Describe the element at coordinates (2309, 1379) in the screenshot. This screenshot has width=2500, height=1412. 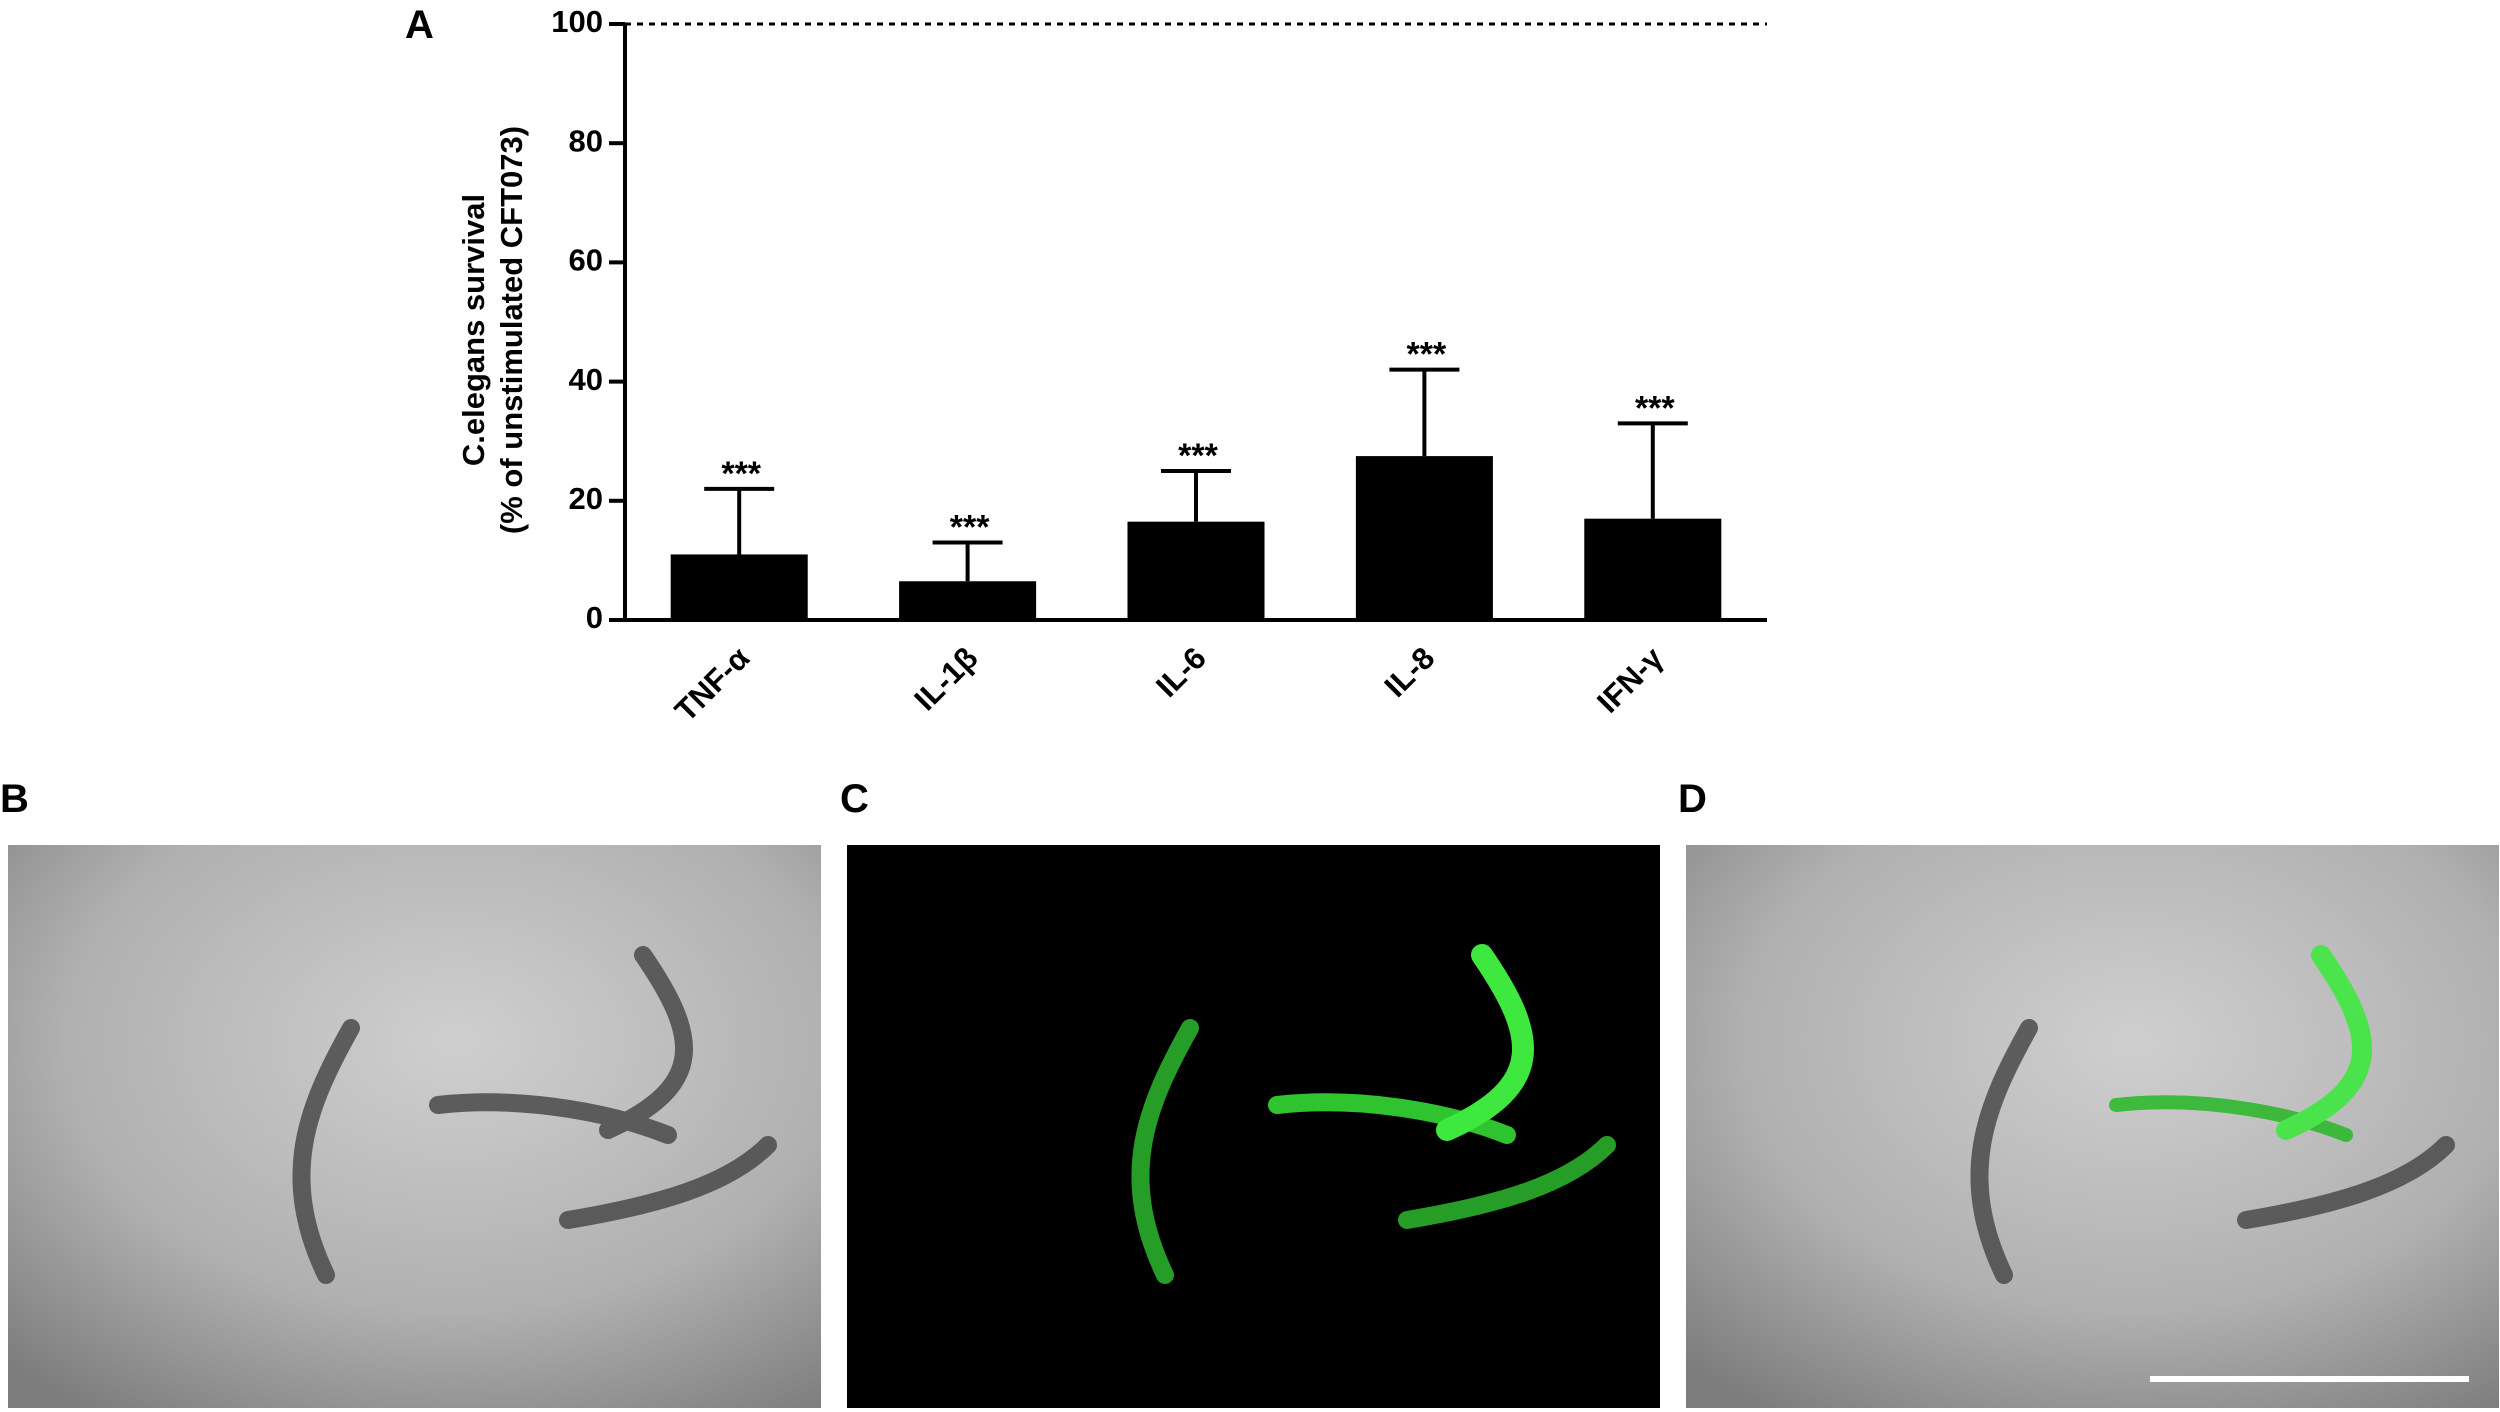
I see `scale-bar` at that location.